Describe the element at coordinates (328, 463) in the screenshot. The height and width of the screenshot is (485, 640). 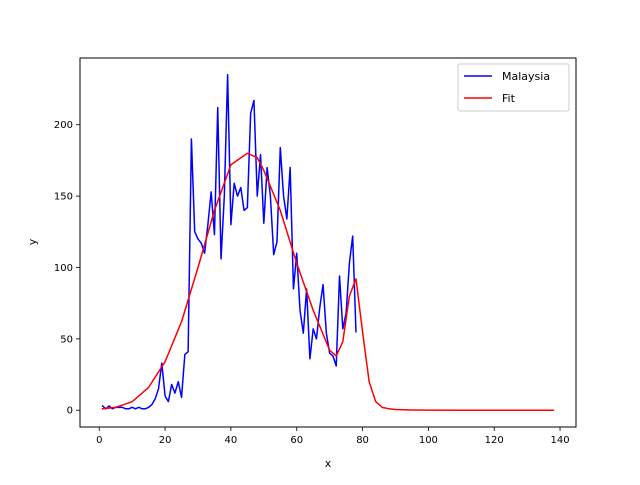
I see `x-axis-label: x` at that location.